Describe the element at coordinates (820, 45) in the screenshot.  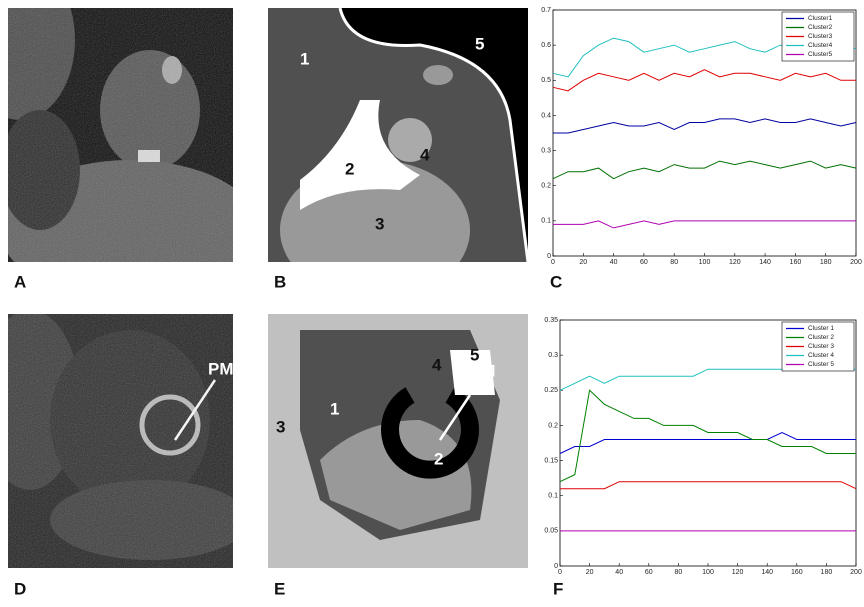
I see `legend-label: Cluster4` at that location.